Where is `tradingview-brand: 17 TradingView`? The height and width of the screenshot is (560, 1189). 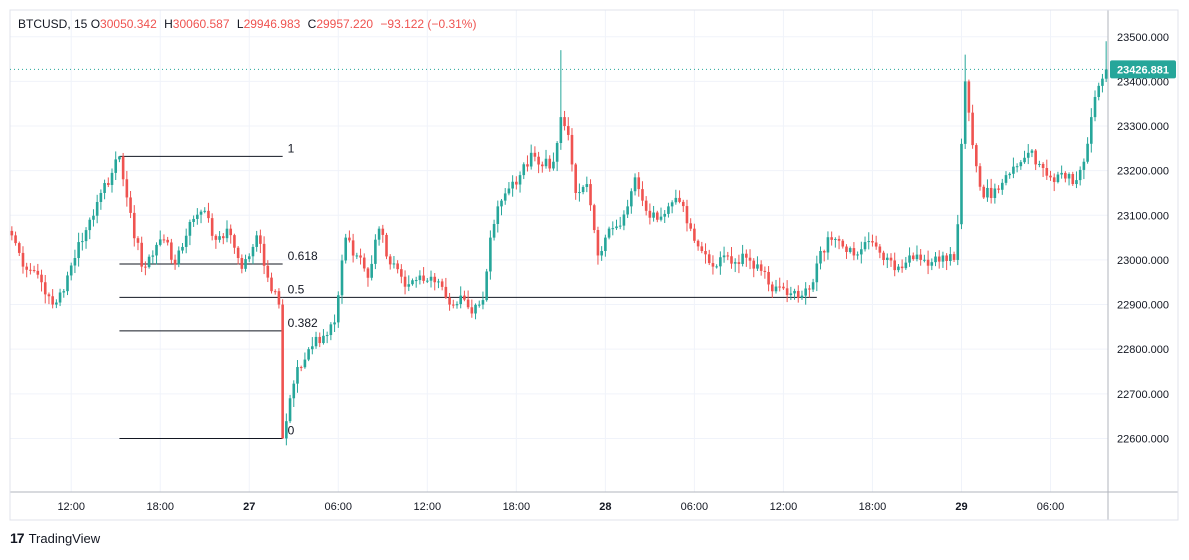 tradingview-brand: 17 TradingView is located at coordinates (55, 538).